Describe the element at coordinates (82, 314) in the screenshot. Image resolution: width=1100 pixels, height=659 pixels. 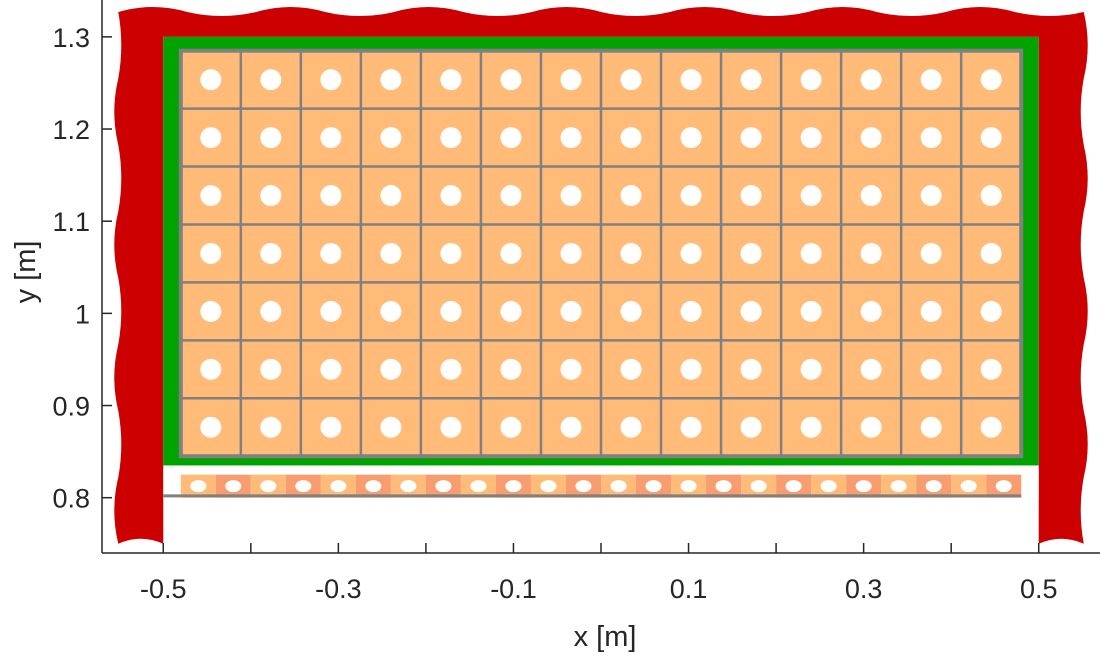
I see `y-tick-label: 1` at that location.